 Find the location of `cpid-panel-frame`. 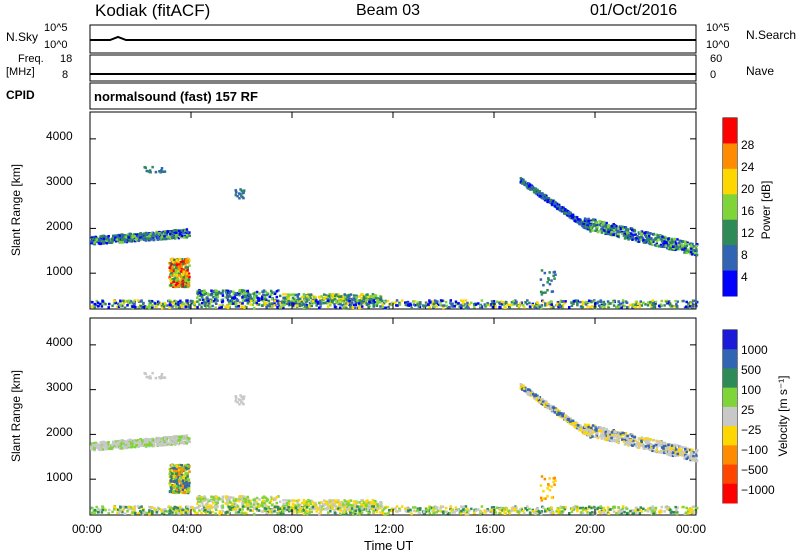

cpid-panel-frame is located at coordinates (393, 96).